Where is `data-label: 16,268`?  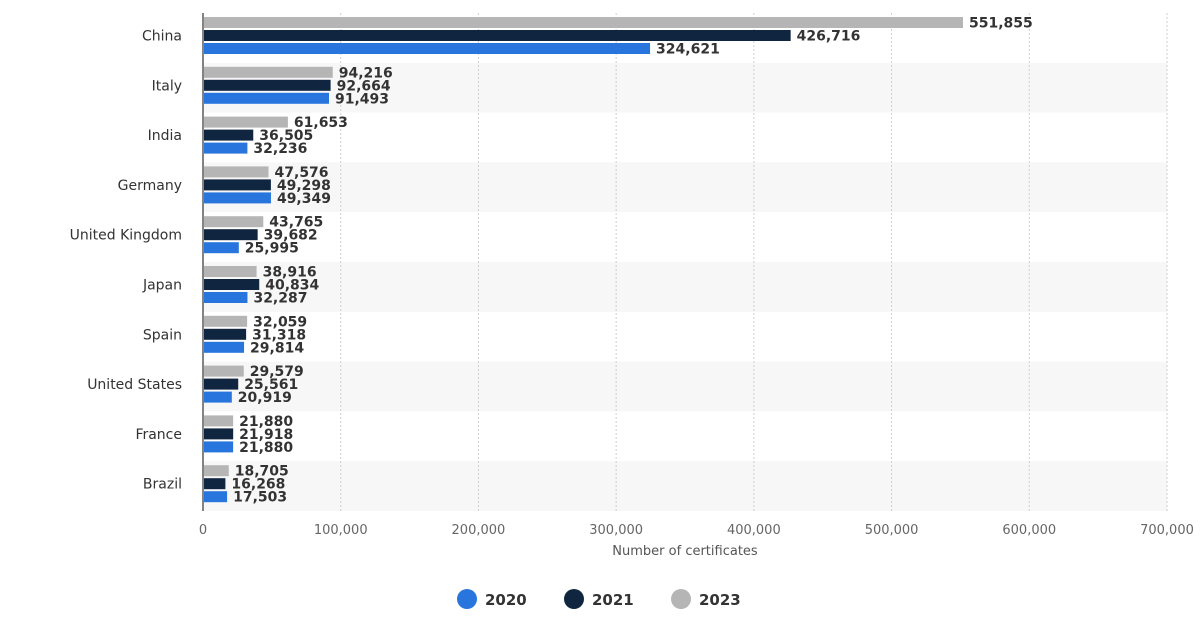
data-label: 16,268 is located at coordinates (258, 485).